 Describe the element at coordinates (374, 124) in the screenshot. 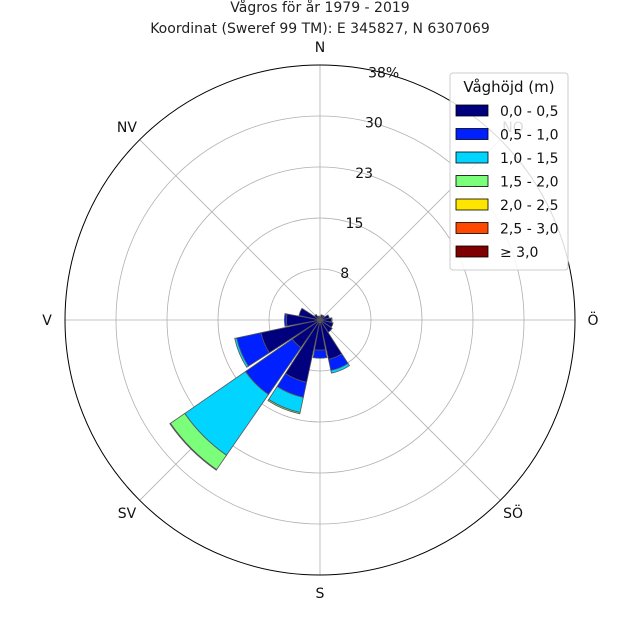

I see `radial-tick-label: 30` at that location.